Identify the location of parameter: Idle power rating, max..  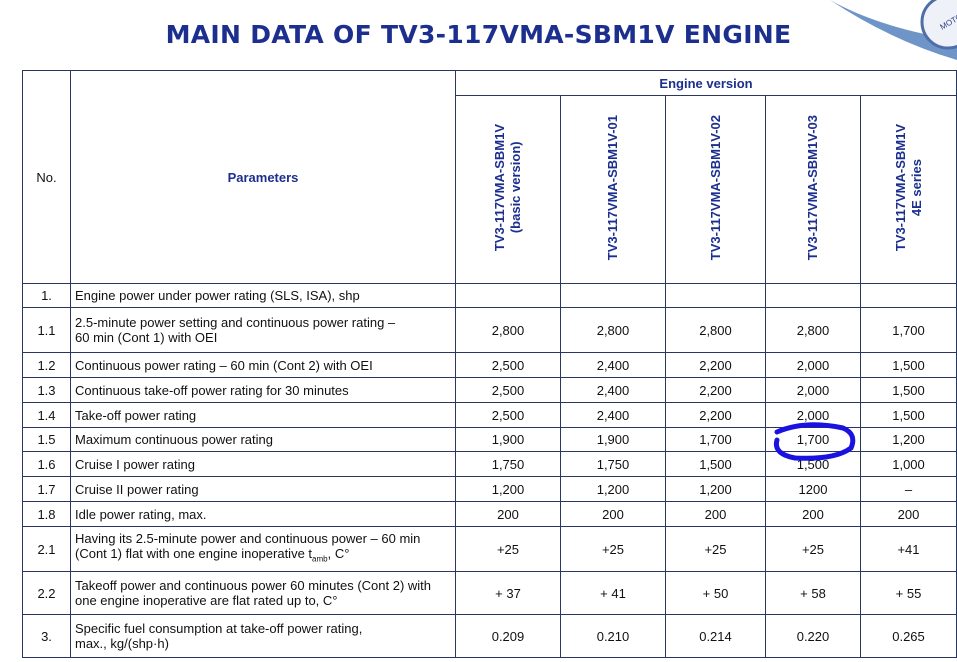
(263, 514).